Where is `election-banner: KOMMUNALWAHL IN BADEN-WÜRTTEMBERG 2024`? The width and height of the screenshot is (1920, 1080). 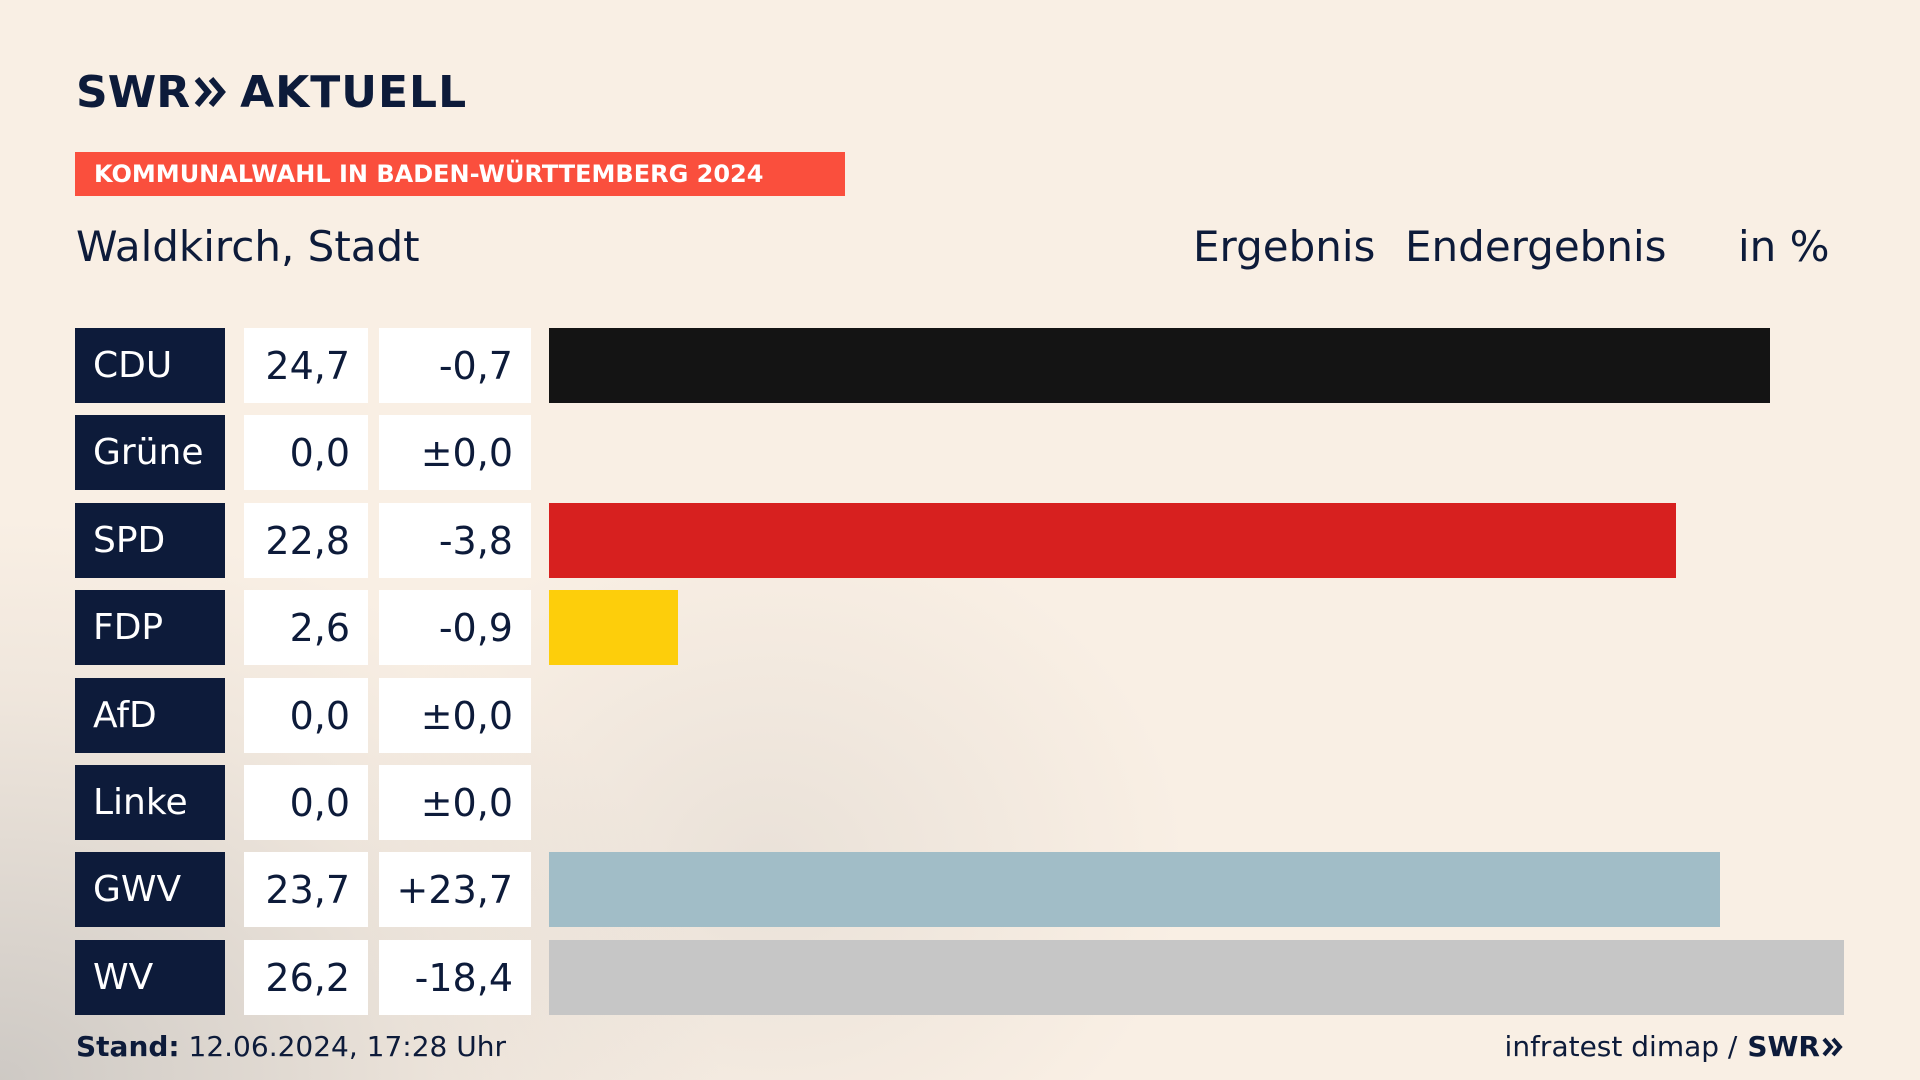
election-banner: KOMMUNALWAHL IN BADEN-WÜRTTEMBERG 2024 is located at coordinates (460, 174).